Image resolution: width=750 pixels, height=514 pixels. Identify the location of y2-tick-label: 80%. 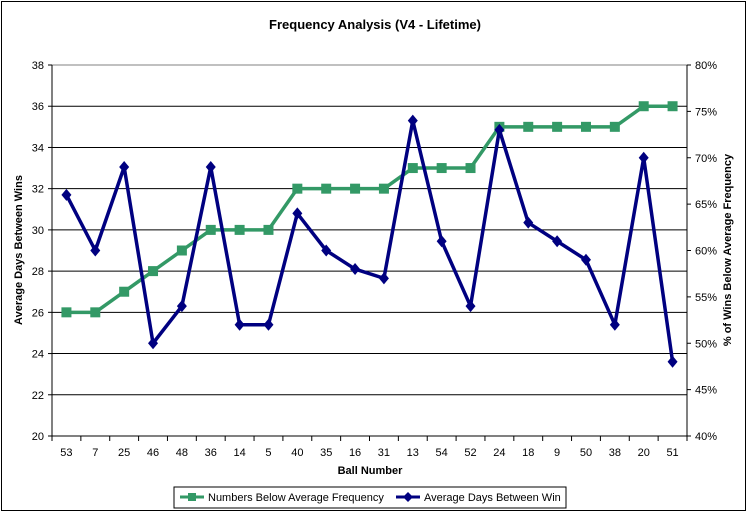
(706, 66).